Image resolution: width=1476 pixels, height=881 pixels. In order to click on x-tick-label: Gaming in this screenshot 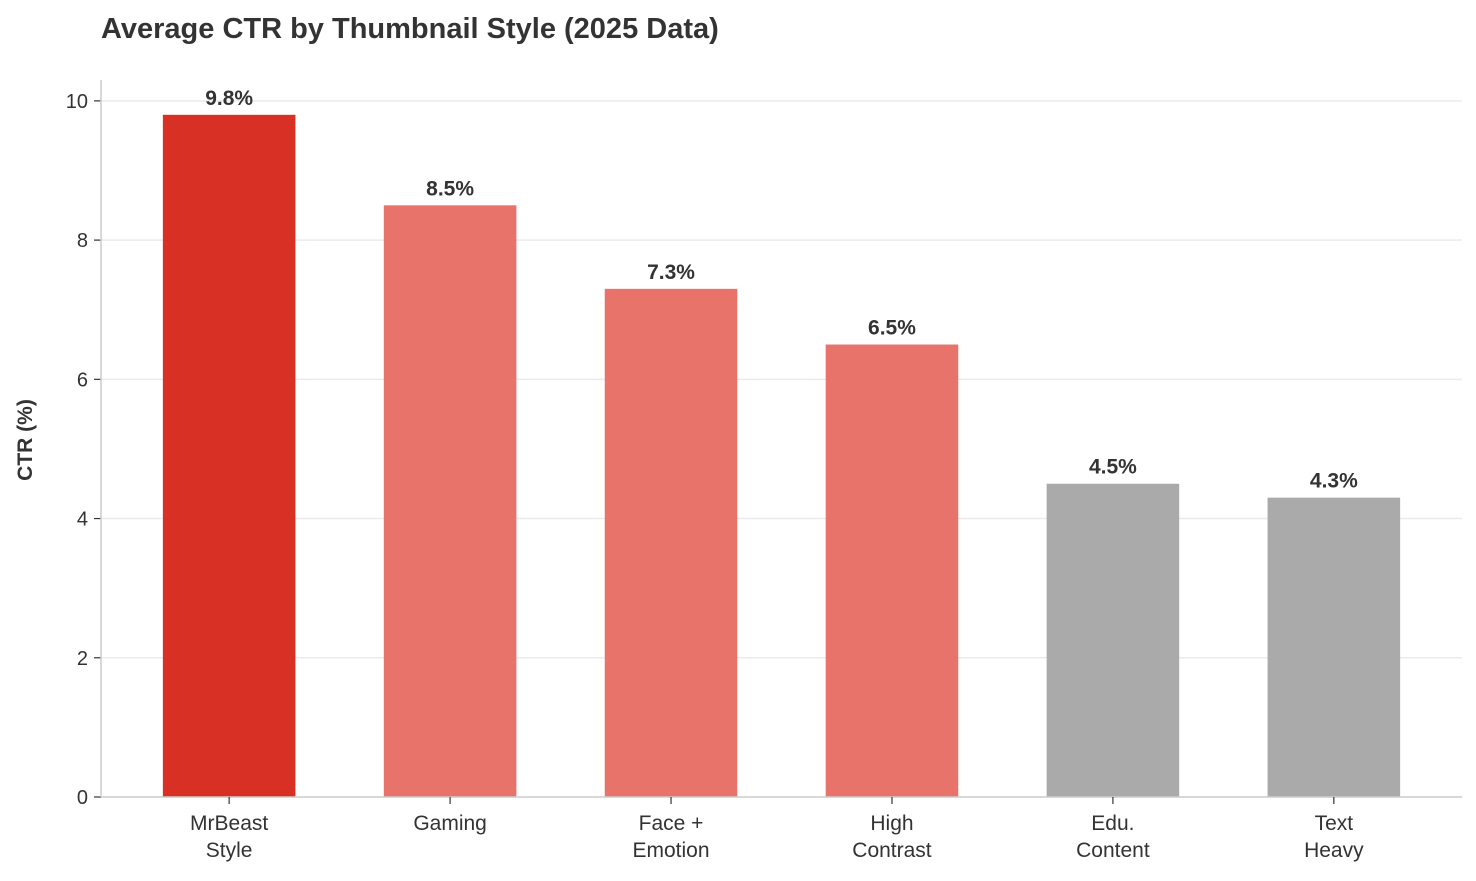, I will do `click(450, 823)`.